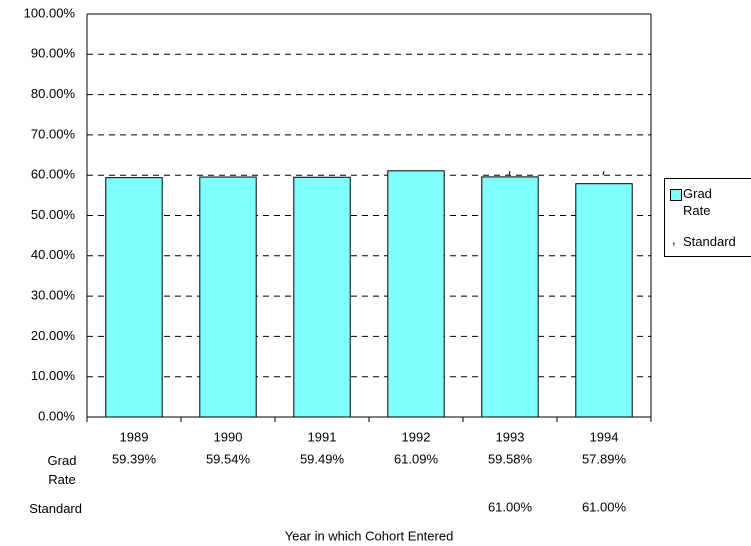  I want to click on table-value: 59.58%, so click(510, 458).